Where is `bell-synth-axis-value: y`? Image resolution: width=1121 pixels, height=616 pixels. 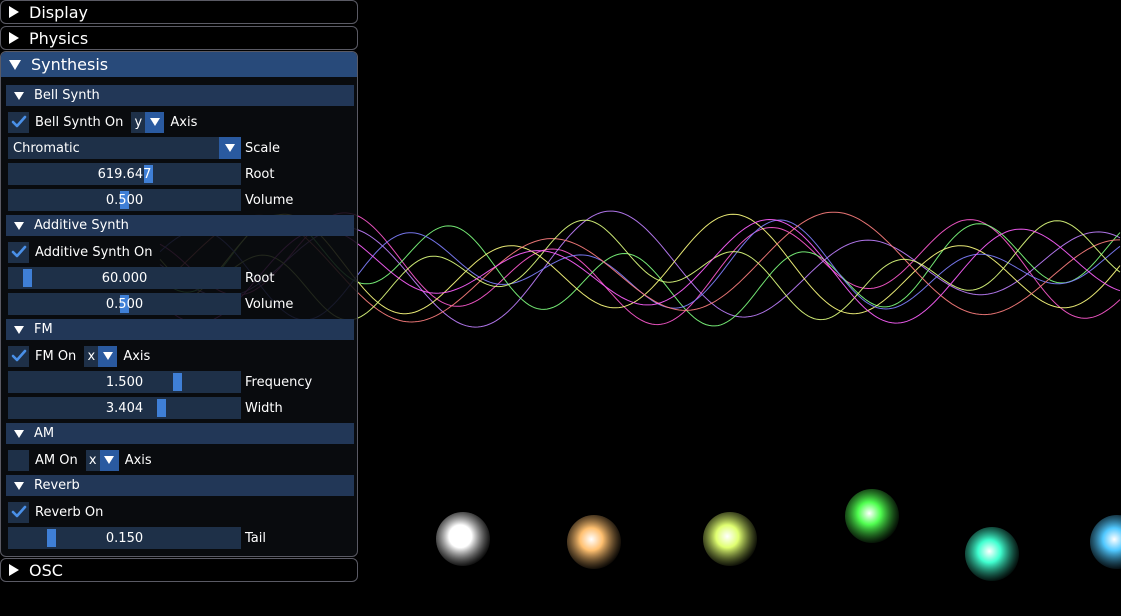
bell-synth-axis-value: y is located at coordinates (138, 122).